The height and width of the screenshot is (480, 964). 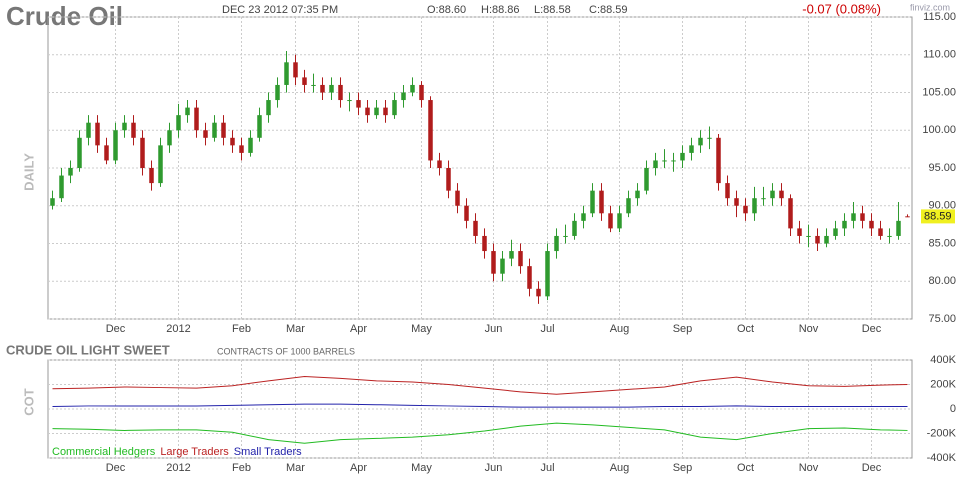 What do you see at coordinates (241, 329) in the screenshot?
I see `x-tick-label: Feb` at bounding box center [241, 329].